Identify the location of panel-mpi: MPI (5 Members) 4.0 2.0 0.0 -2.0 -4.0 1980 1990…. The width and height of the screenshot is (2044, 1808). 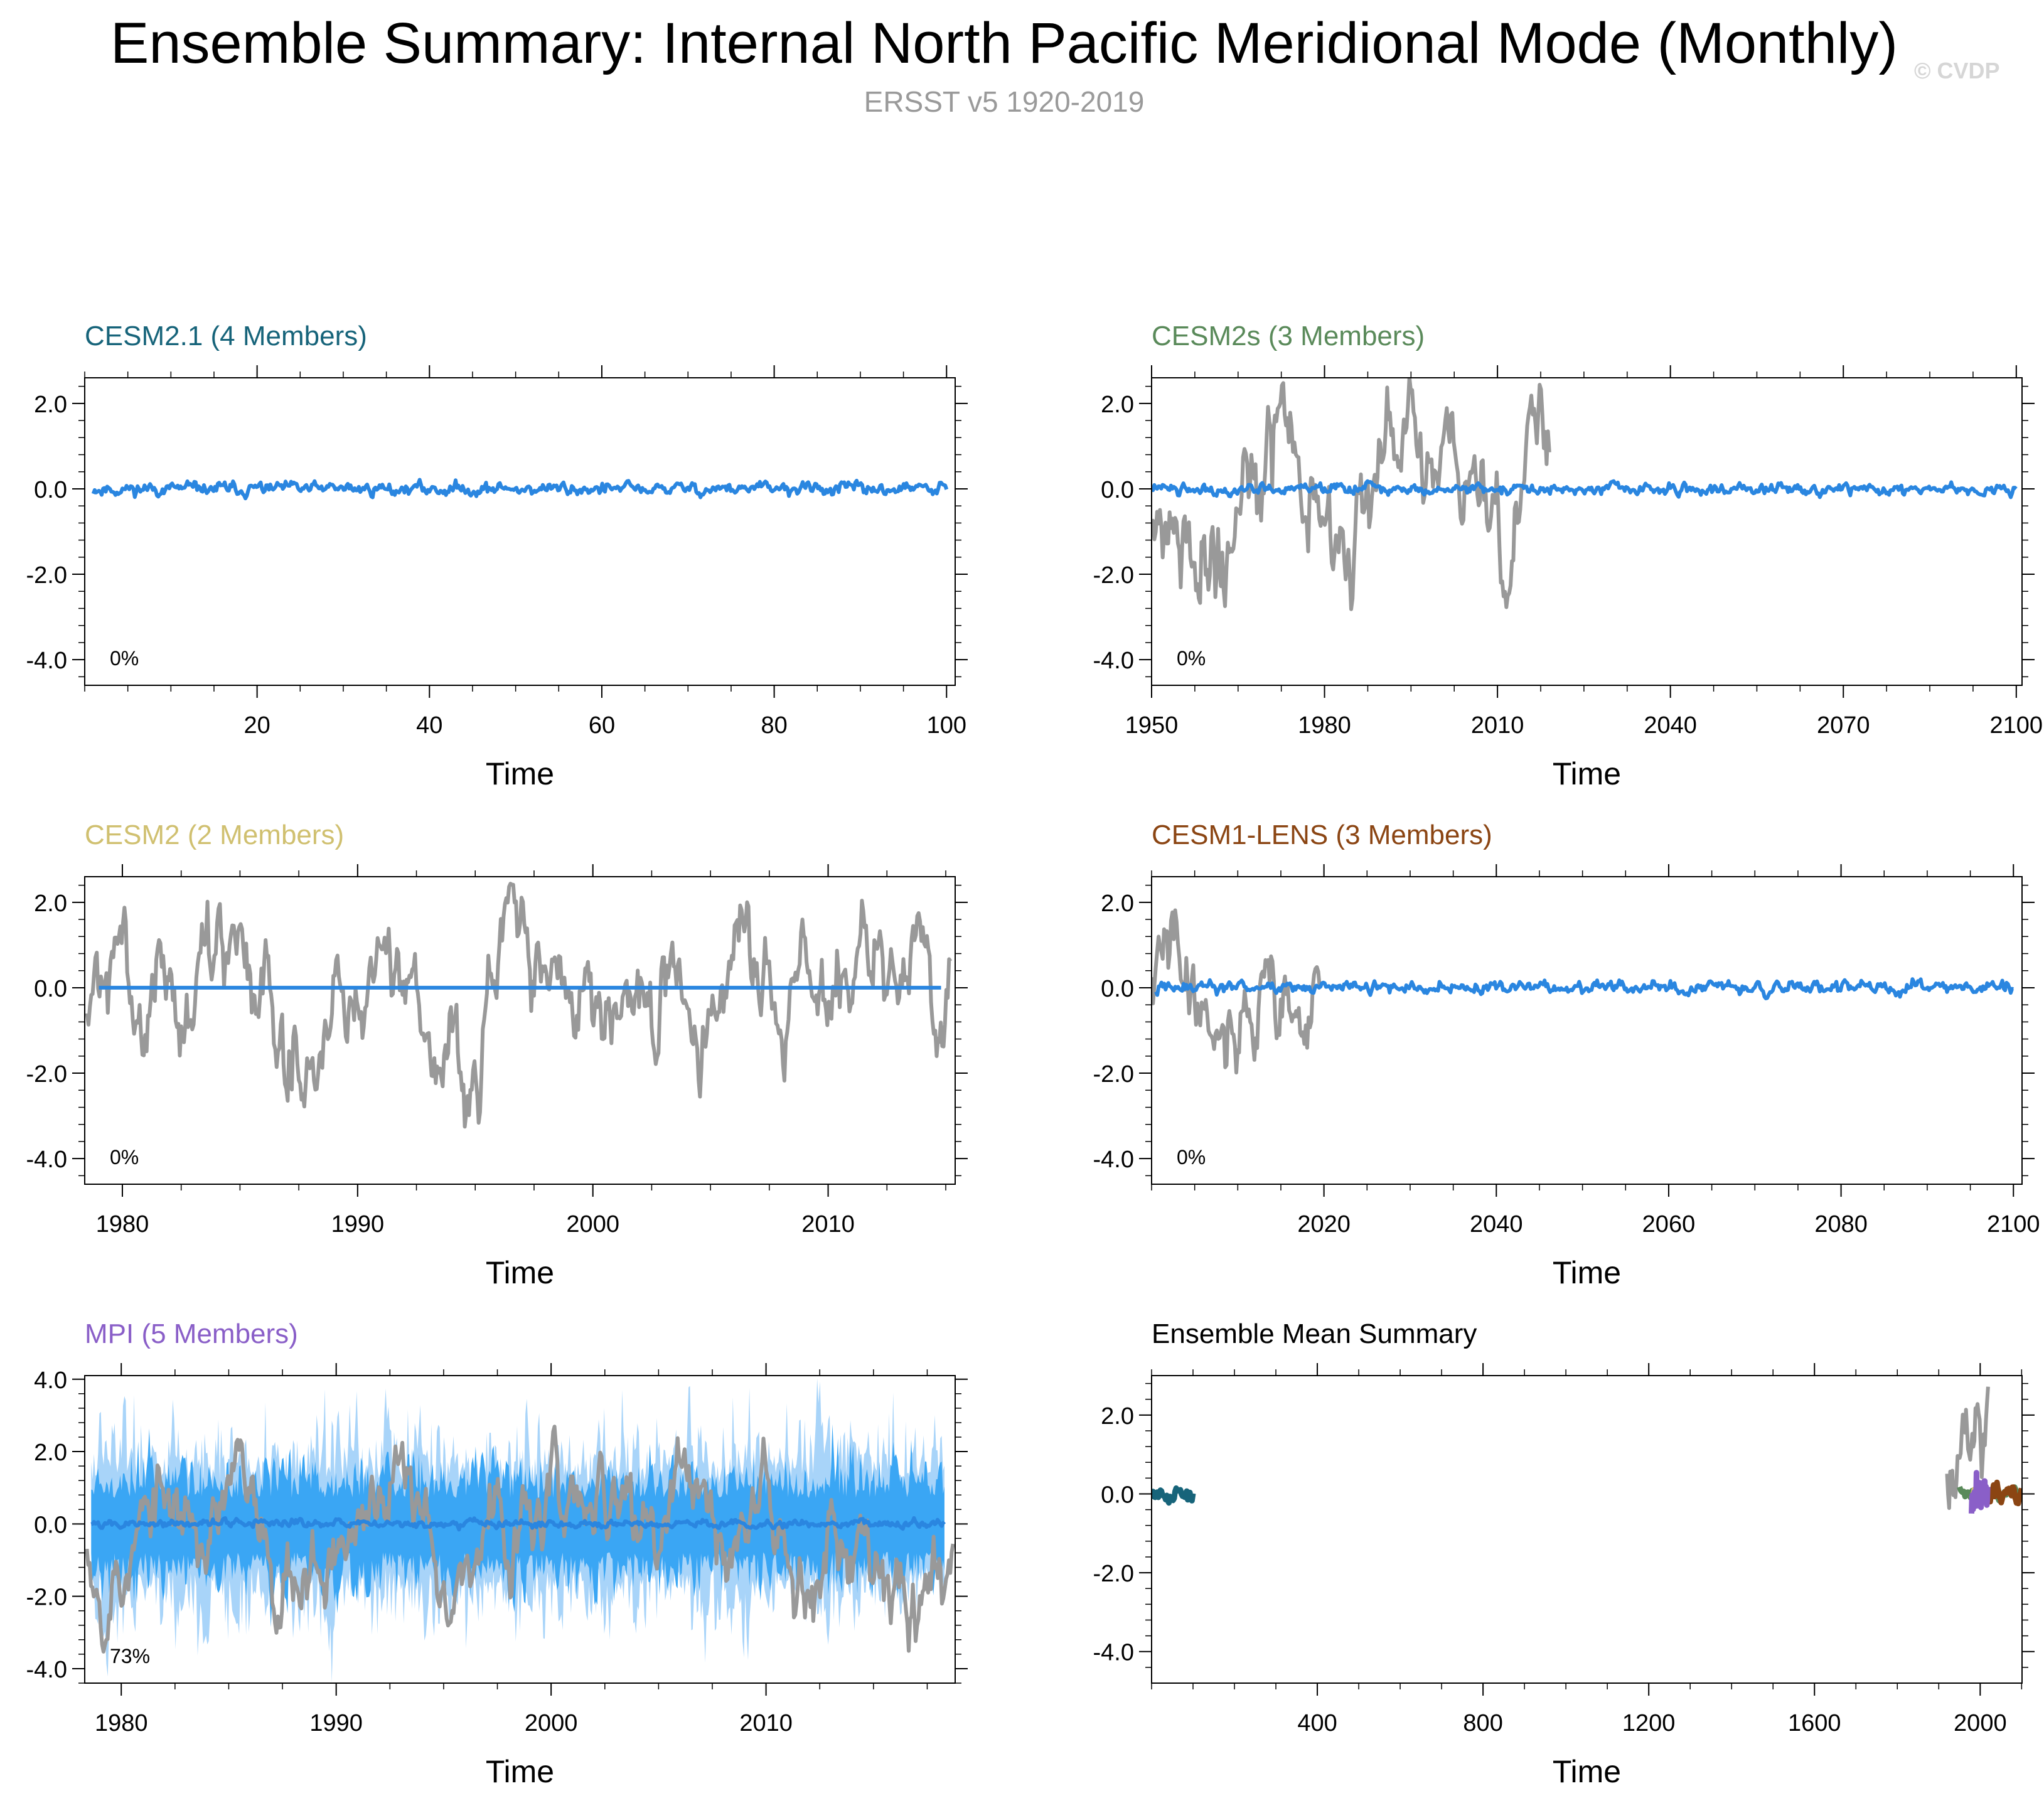
(497, 1554).